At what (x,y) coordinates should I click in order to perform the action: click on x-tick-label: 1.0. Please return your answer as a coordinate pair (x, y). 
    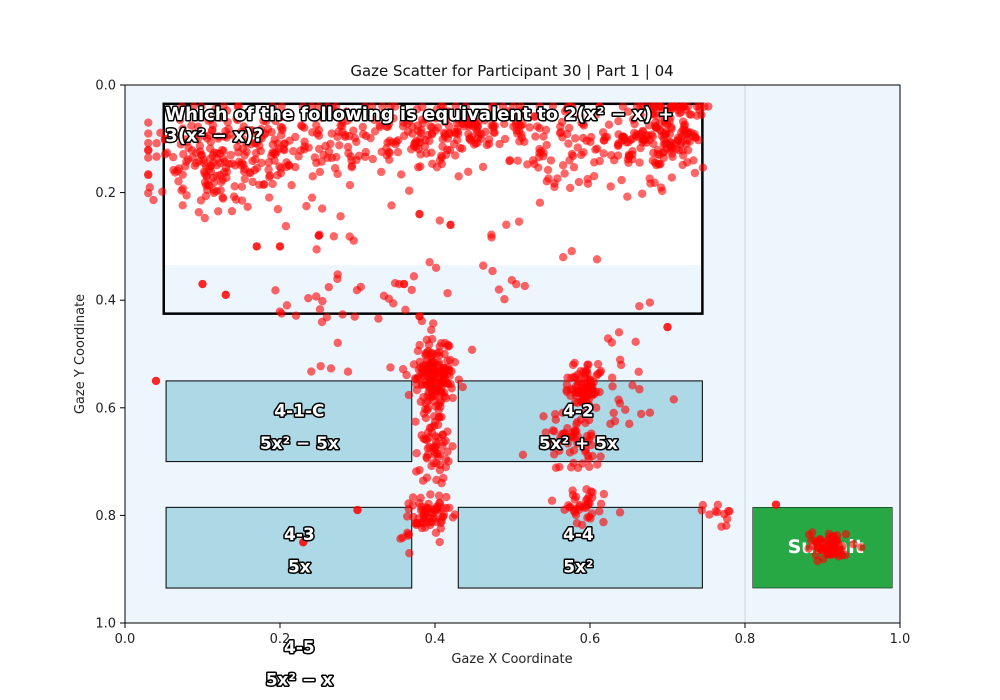
    Looking at the image, I should click on (900, 639).